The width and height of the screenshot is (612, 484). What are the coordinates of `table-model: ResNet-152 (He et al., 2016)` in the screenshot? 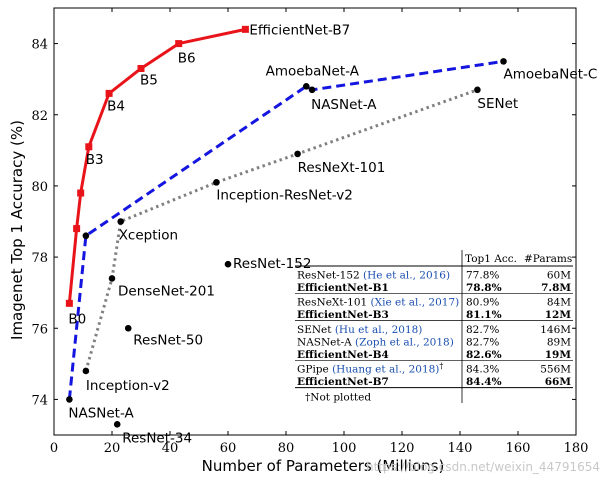 It's located at (373, 275).